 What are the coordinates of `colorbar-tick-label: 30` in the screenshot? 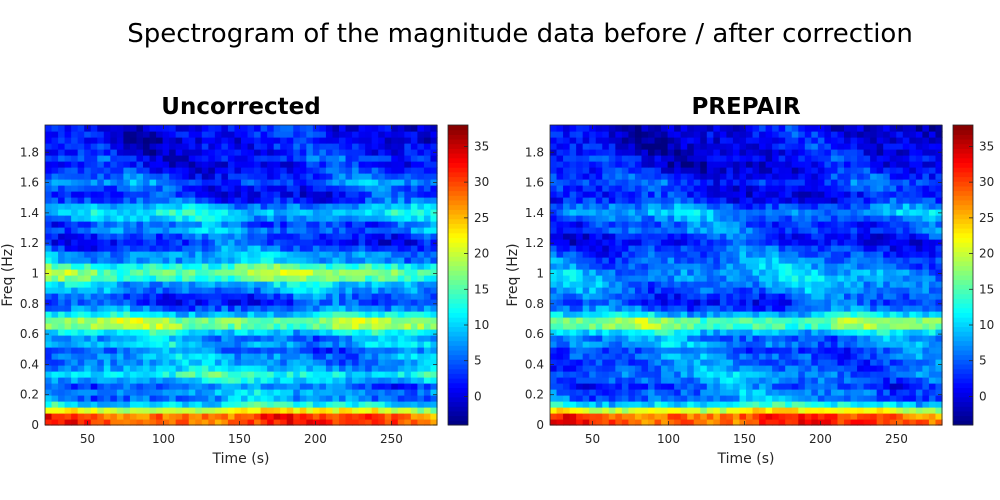 It's located at (481, 182).